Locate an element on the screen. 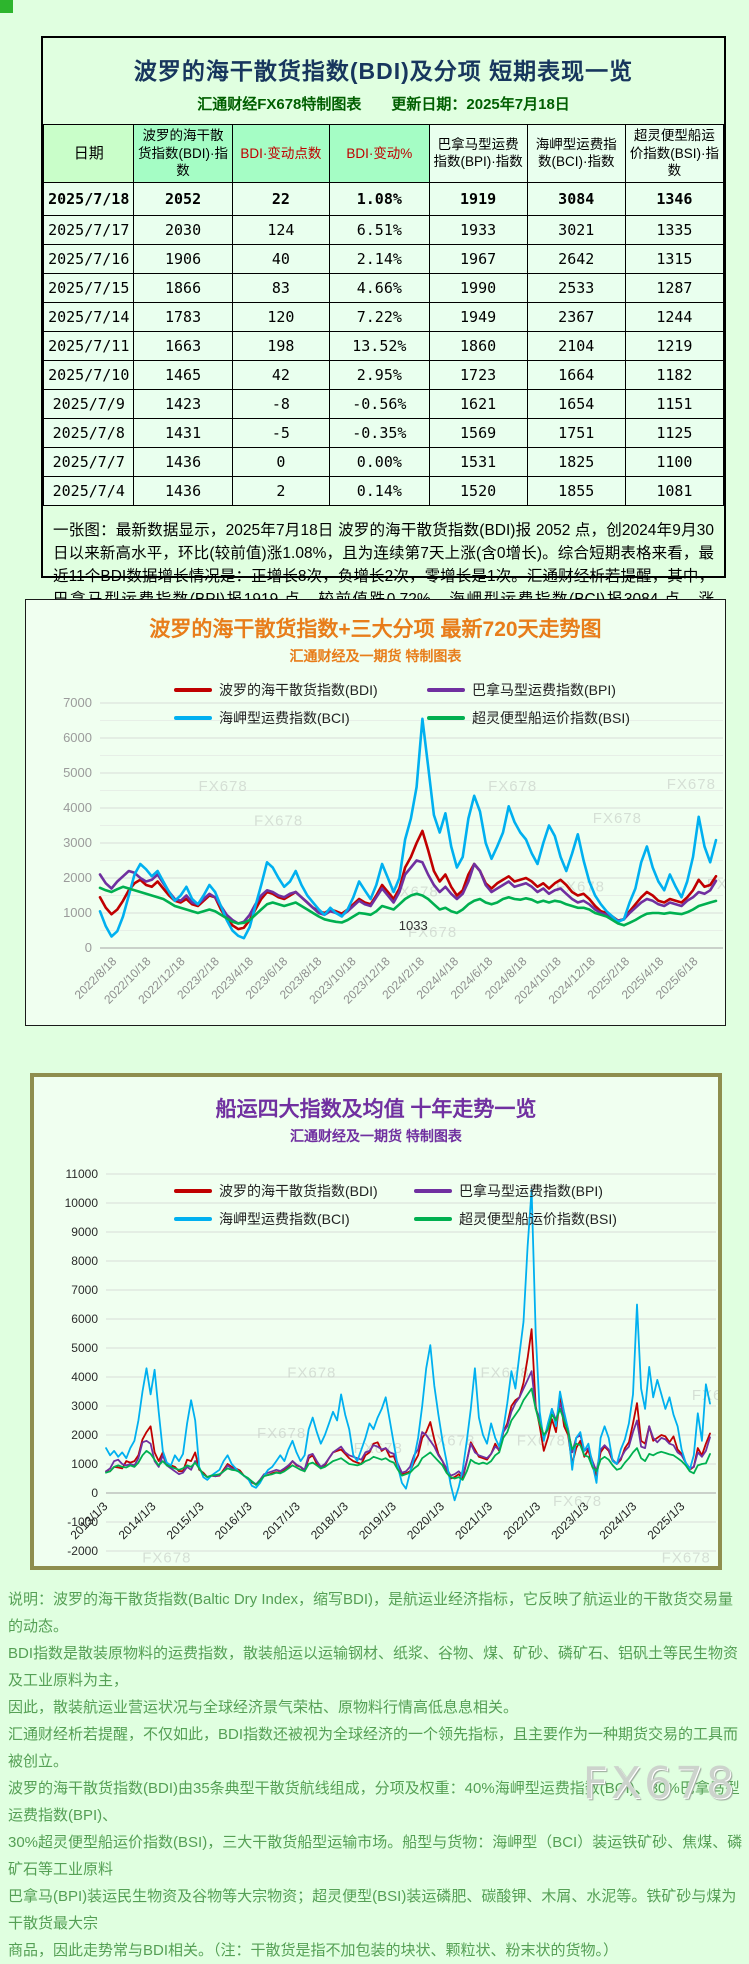  table-cell: 1855 is located at coordinates (576, 490).